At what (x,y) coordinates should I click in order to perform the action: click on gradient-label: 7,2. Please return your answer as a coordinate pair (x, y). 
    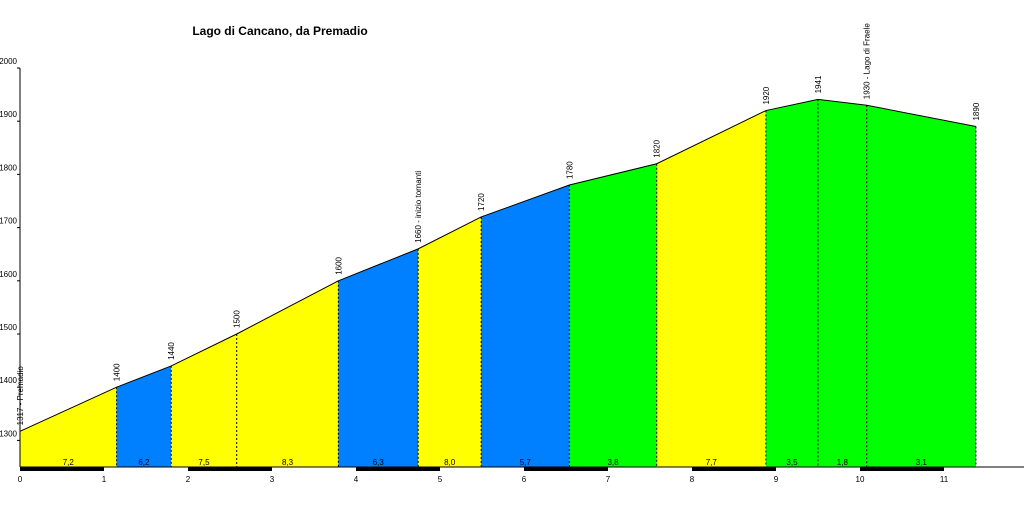
    Looking at the image, I should click on (69, 462).